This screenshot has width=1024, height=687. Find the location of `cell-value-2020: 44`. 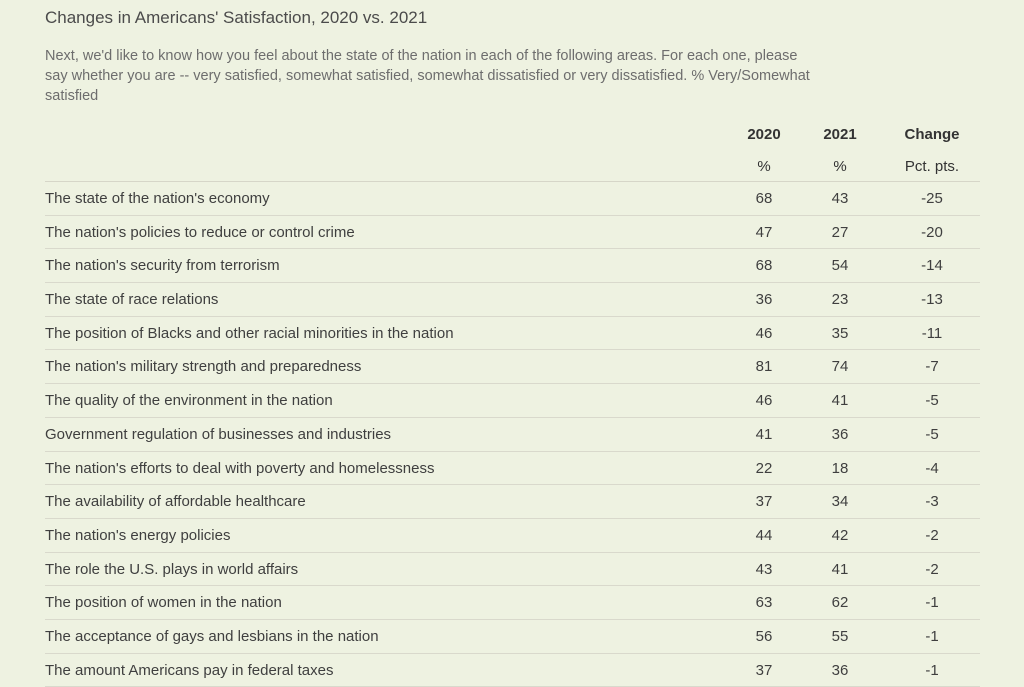

cell-value-2020: 44 is located at coordinates (764, 535).